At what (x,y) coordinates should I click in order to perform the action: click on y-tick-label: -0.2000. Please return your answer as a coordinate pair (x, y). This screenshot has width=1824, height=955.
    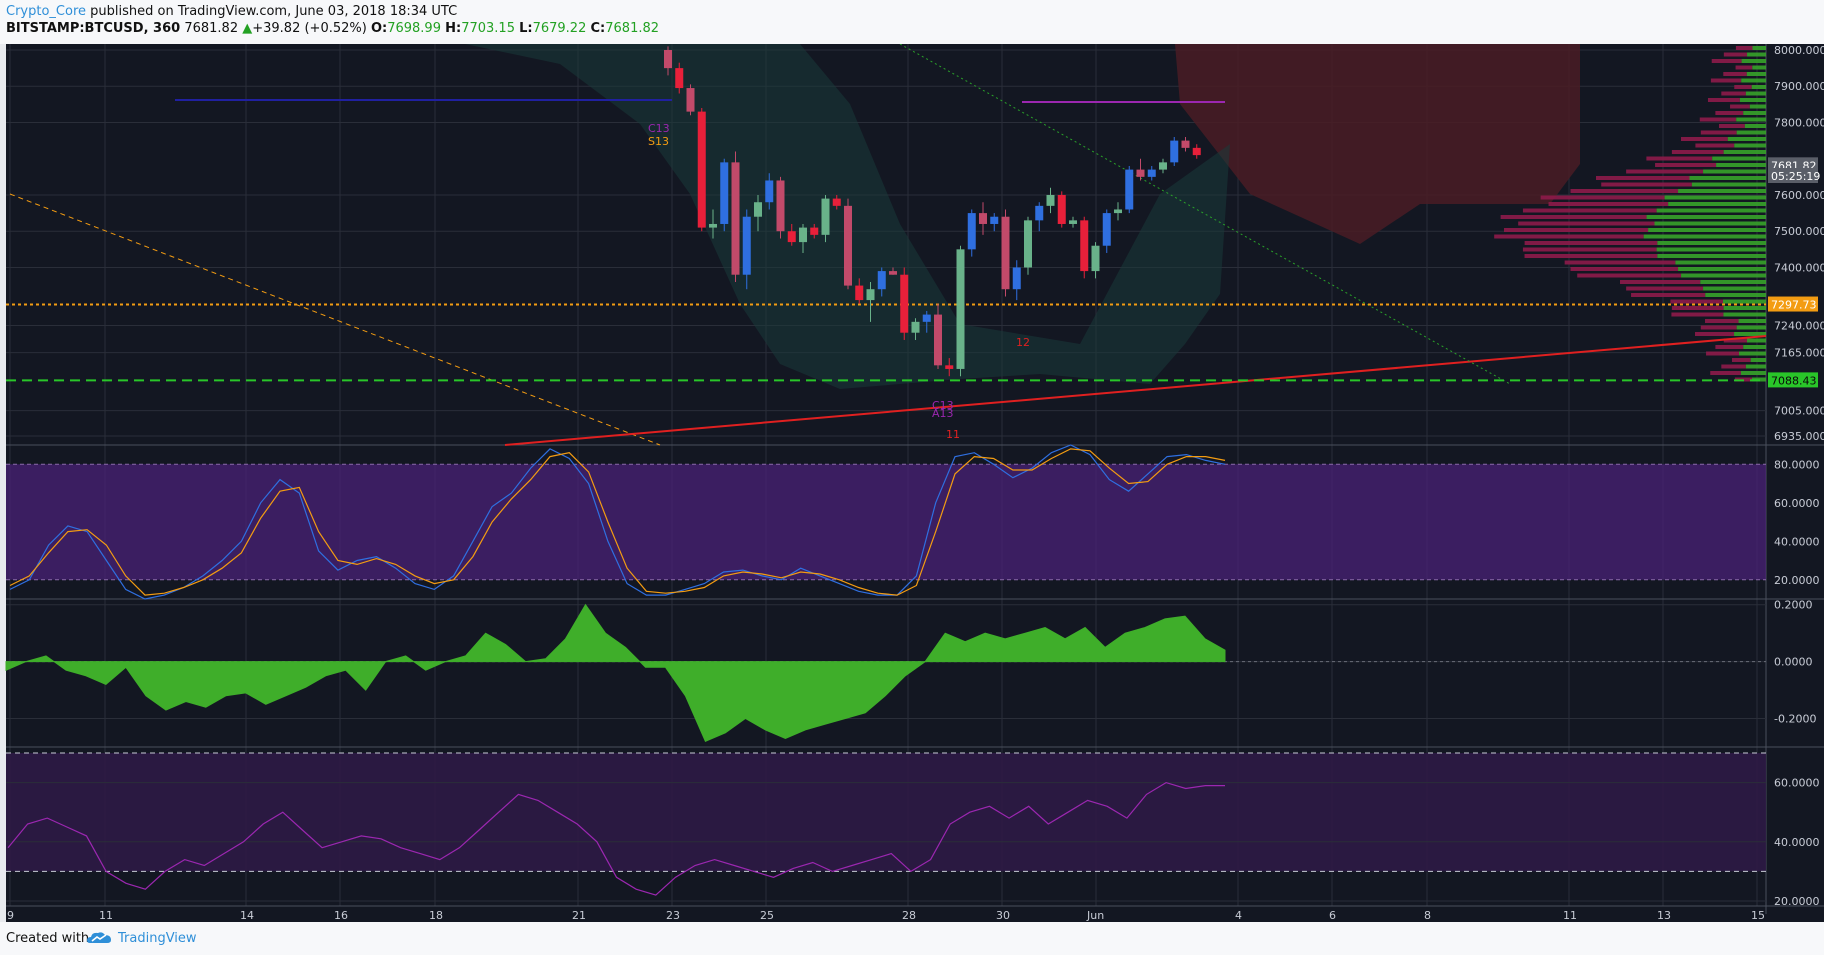
    Looking at the image, I should click on (1795, 719).